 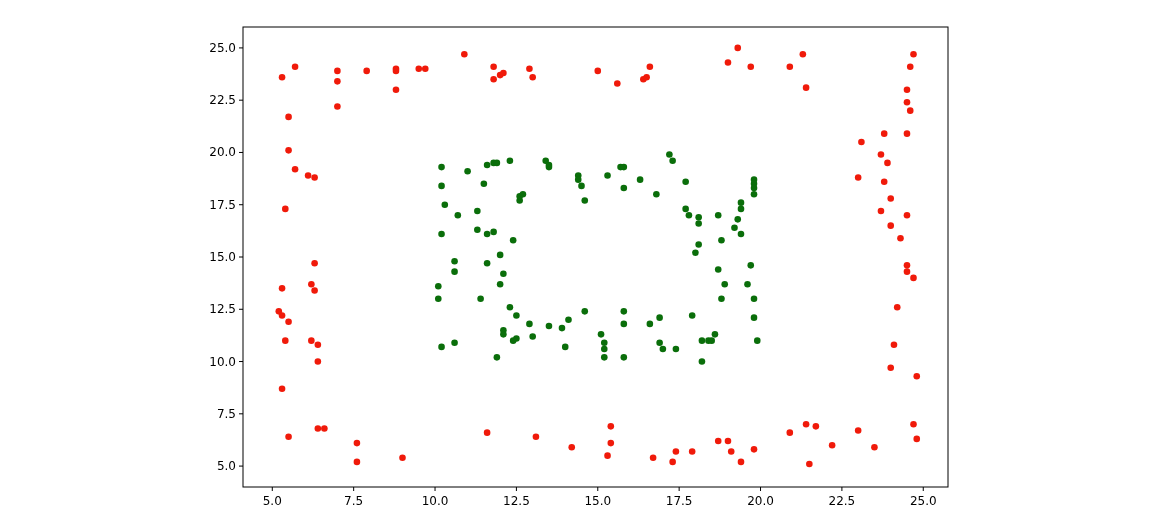 I want to click on y-tick-label: 22.5, so click(x=222, y=100).